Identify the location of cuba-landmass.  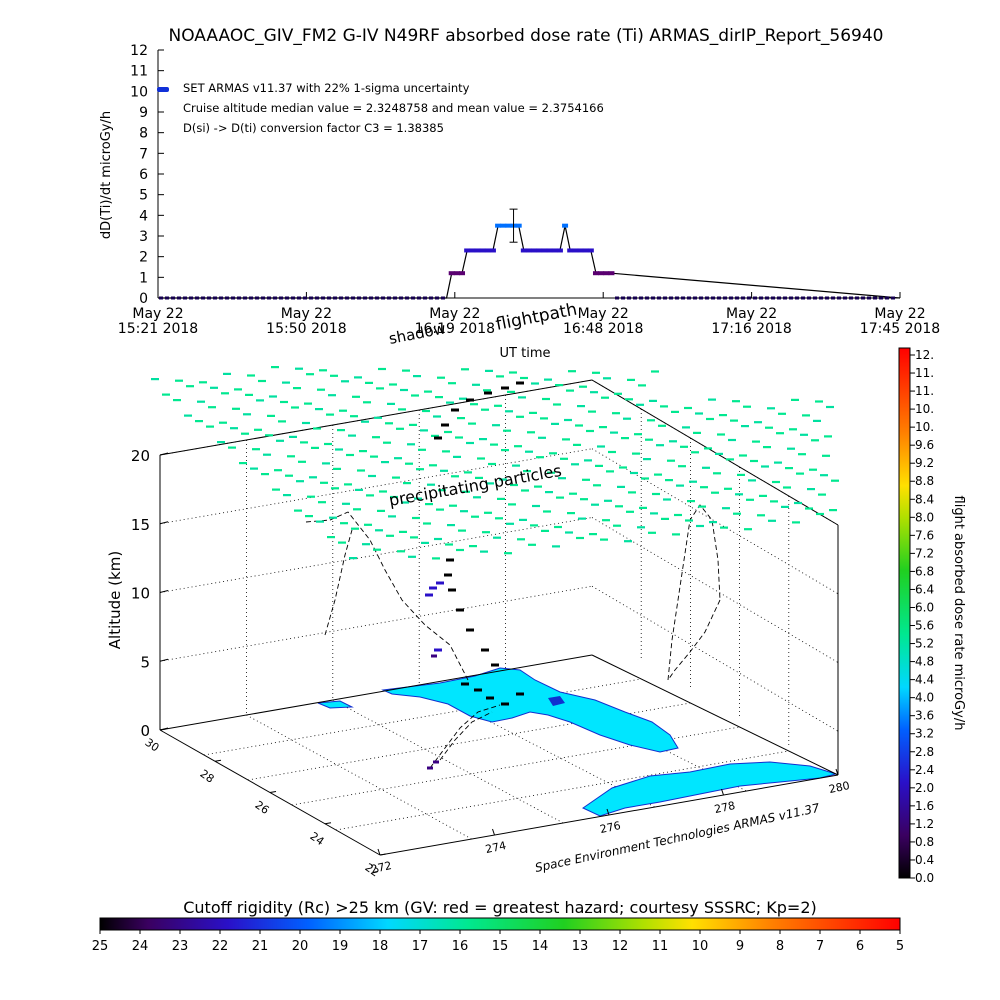
(710, 789).